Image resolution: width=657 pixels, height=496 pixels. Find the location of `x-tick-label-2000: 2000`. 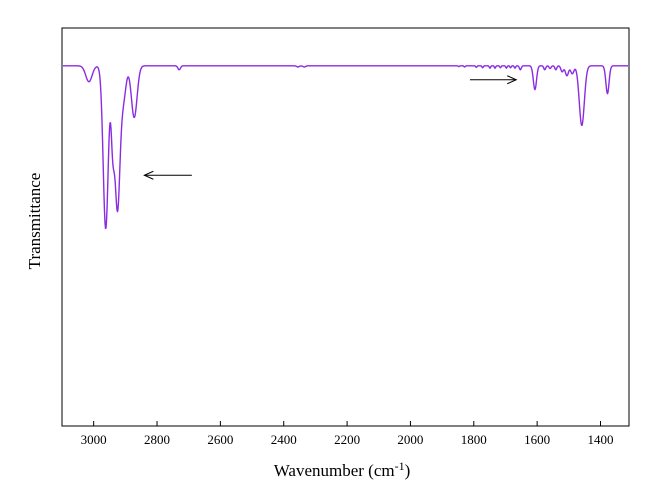

x-tick-label-2000: 2000 is located at coordinates (410, 439).